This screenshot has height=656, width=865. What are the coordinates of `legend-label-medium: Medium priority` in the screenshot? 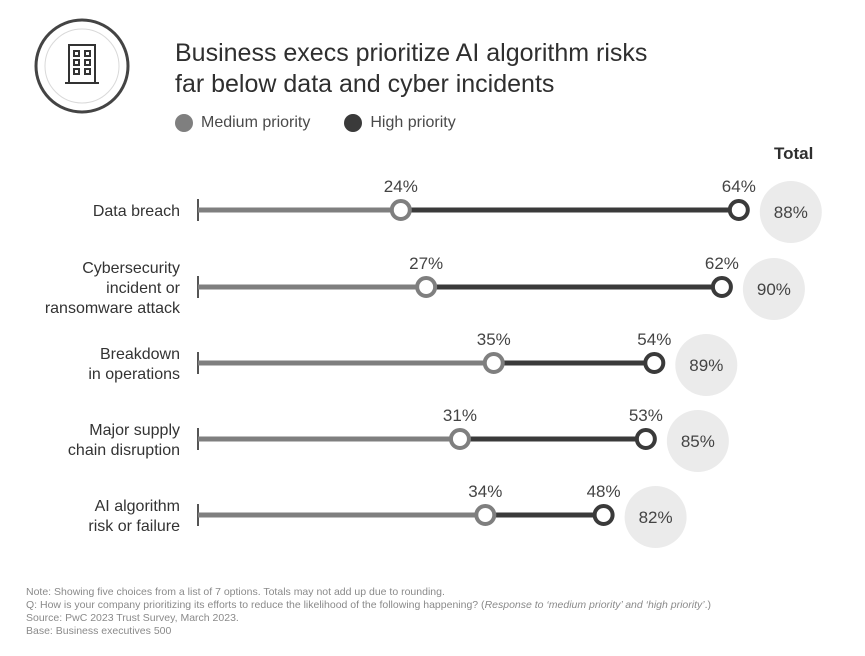 It's located at (256, 122).